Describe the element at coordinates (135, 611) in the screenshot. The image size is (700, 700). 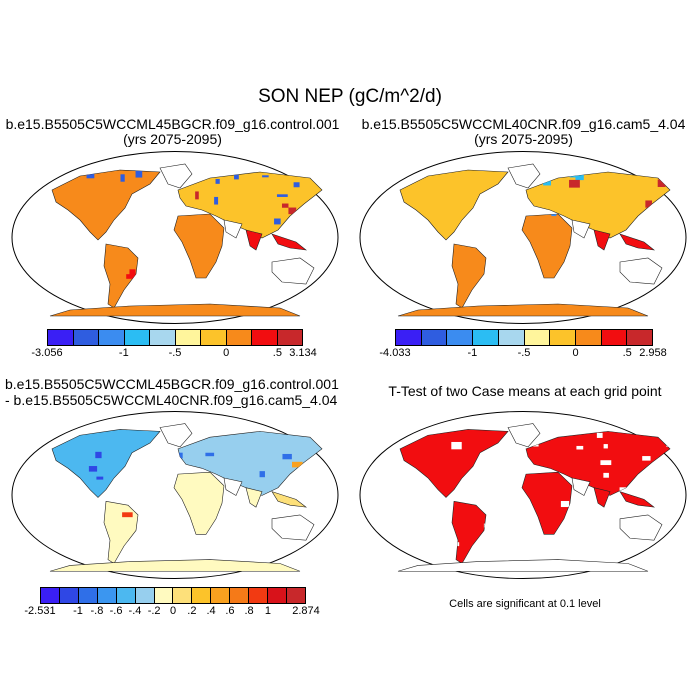
I see `colorbar-tick-label: -.4` at that location.